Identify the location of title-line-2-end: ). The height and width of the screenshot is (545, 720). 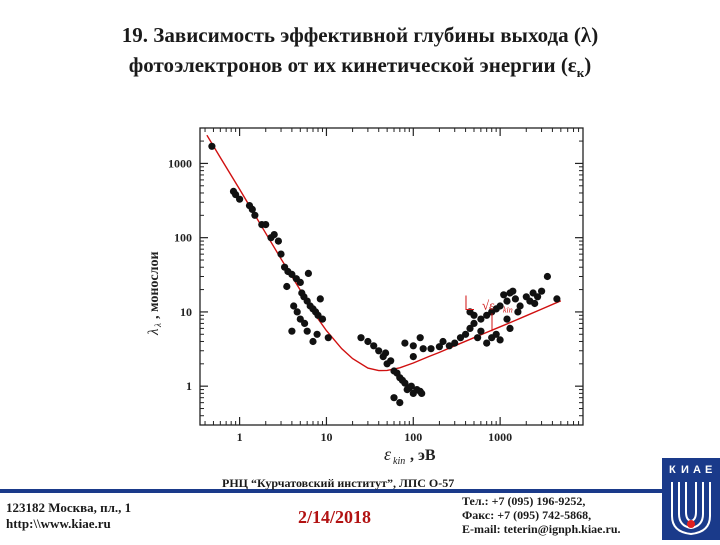
(588, 65).